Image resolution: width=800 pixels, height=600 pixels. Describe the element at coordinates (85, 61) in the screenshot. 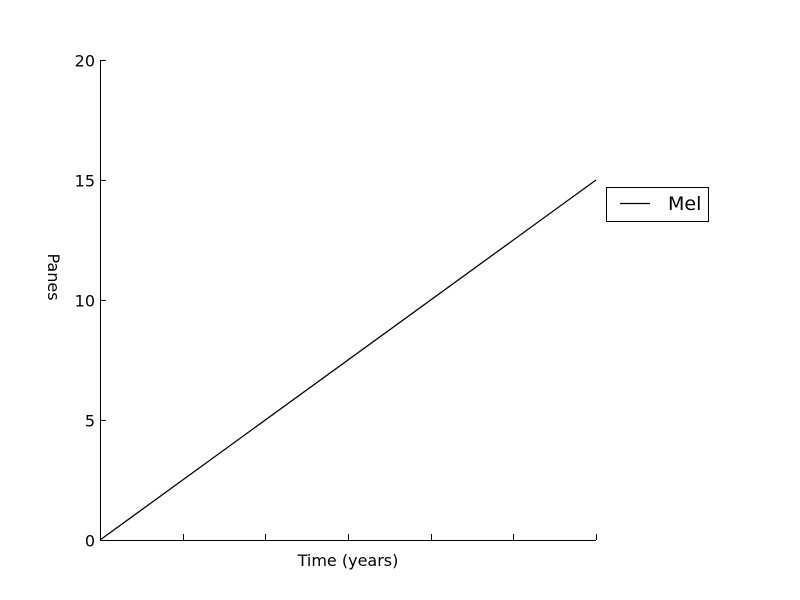

I see `y-tick-label: 20` at that location.